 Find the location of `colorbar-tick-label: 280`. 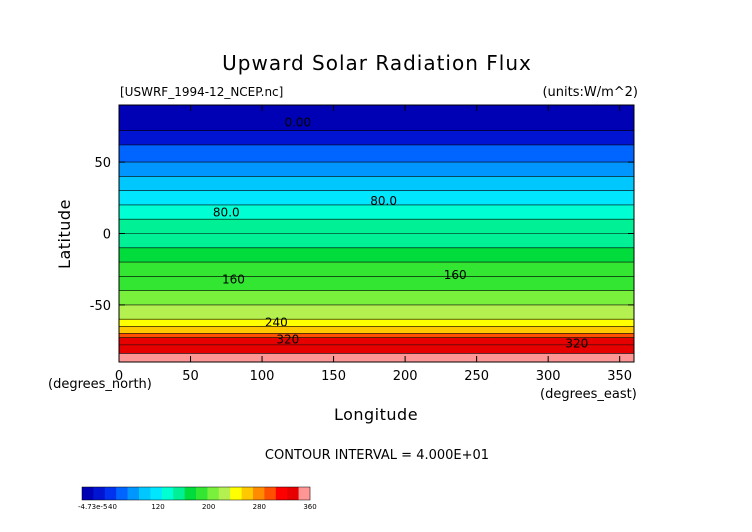

colorbar-tick-label: 280 is located at coordinates (259, 507).